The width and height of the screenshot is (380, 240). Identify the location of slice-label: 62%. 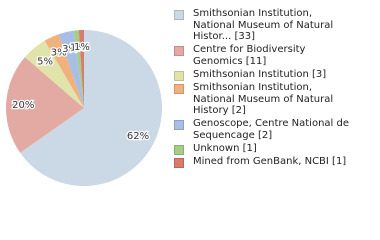
(138, 136).